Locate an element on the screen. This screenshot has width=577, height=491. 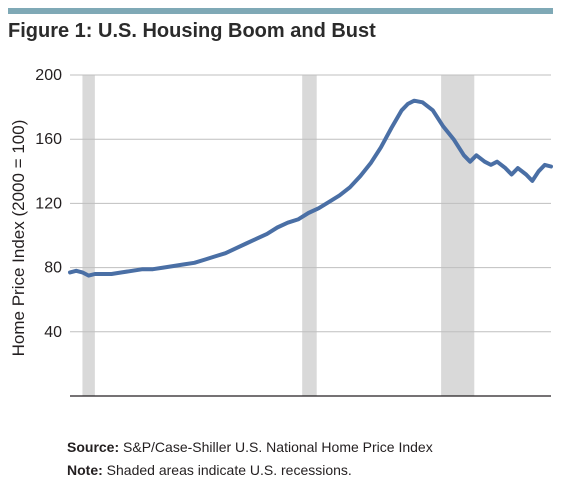
title-rule is located at coordinates (280, 11).